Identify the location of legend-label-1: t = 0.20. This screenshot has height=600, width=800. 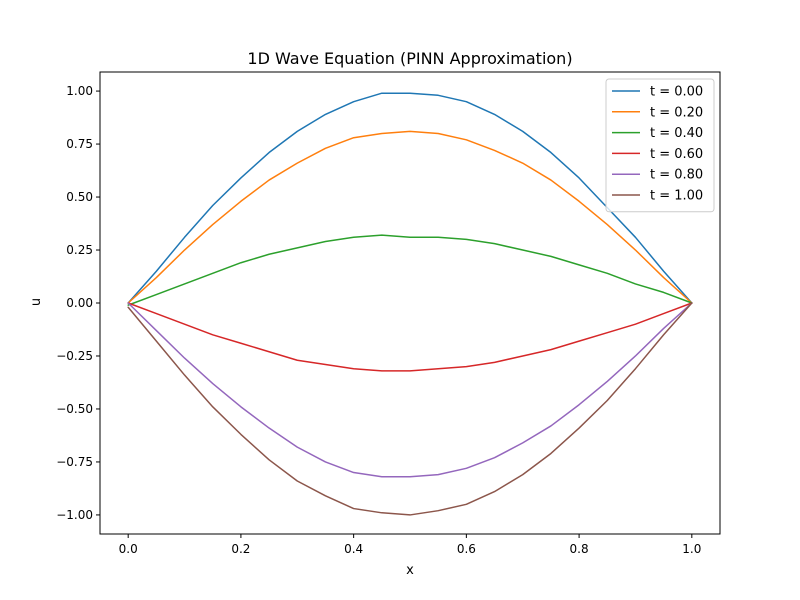
(676, 112).